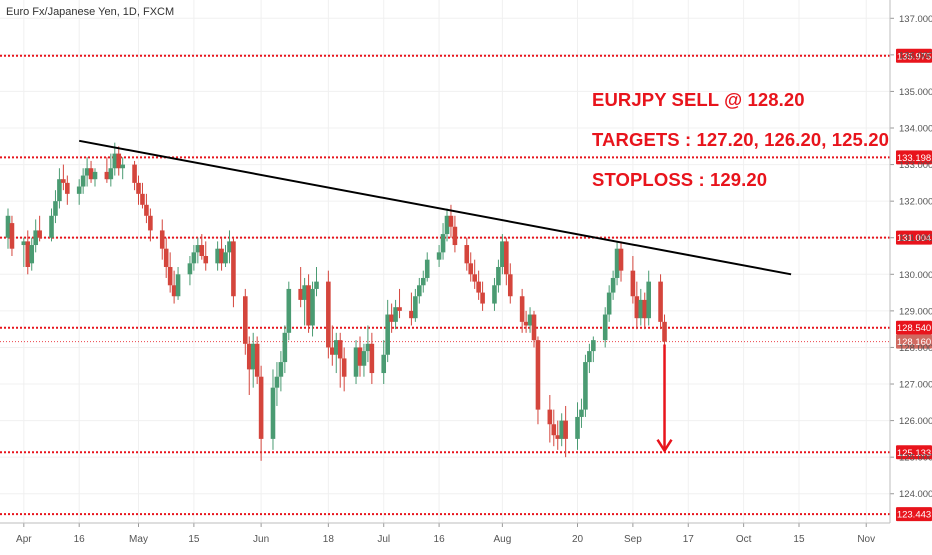  What do you see at coordinates (502, 539) in the screenshot?
I see `x-tick-label: Aug` at bounding box center [502, 539].